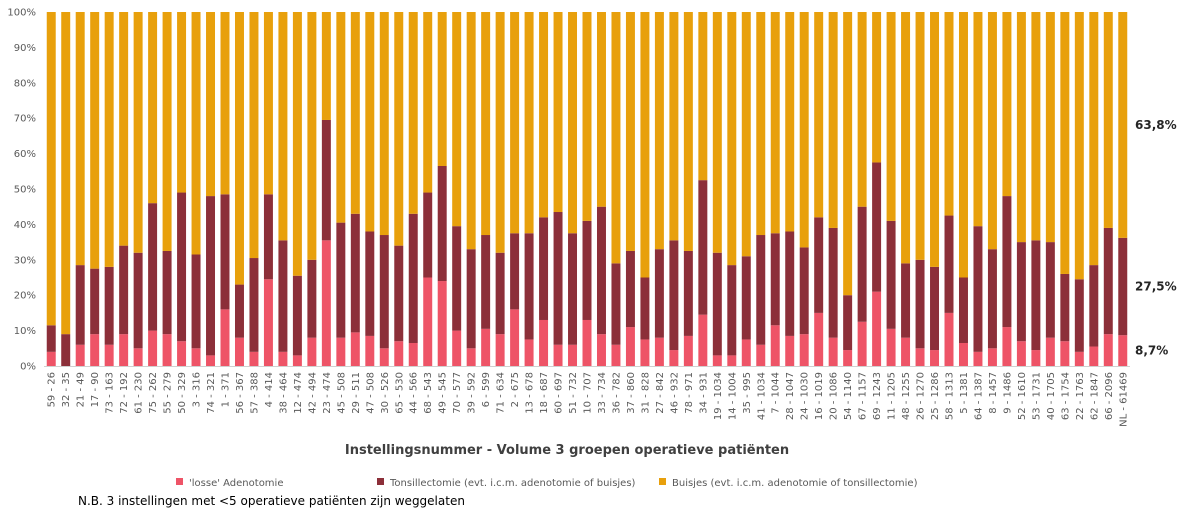 The width and height of the screenshot is (1184, 517). I want to click on x-tick-label: 40 - 1705, so click(1051, 396).